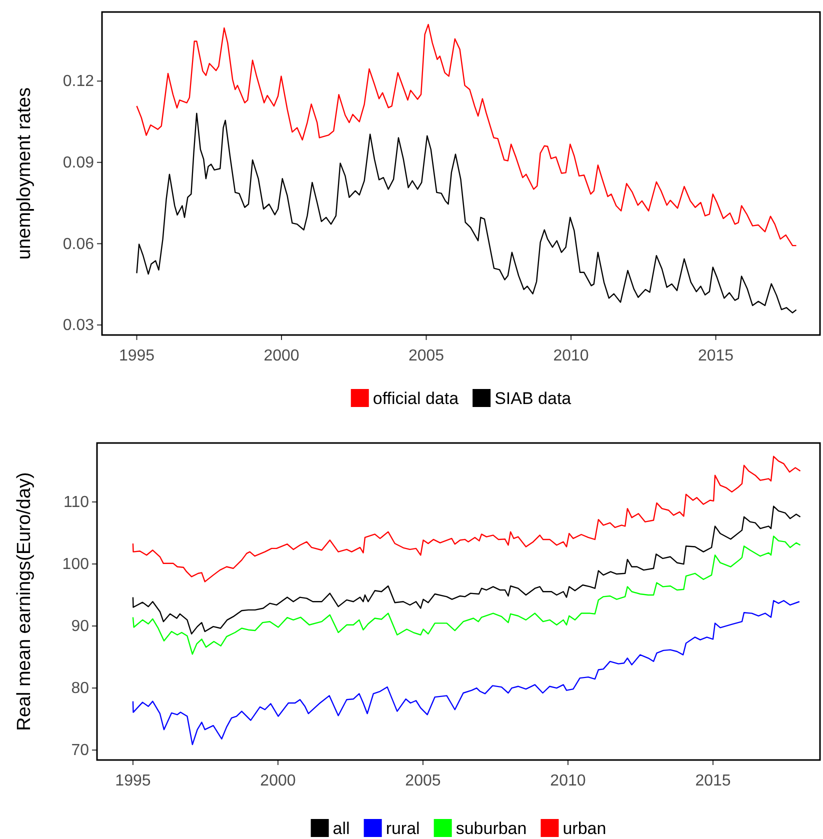 This screenshot has width=823, height=839. Describe the element at coordinates (80, 751) in the screenshot. I see `y-tick-label: 70` at that location.